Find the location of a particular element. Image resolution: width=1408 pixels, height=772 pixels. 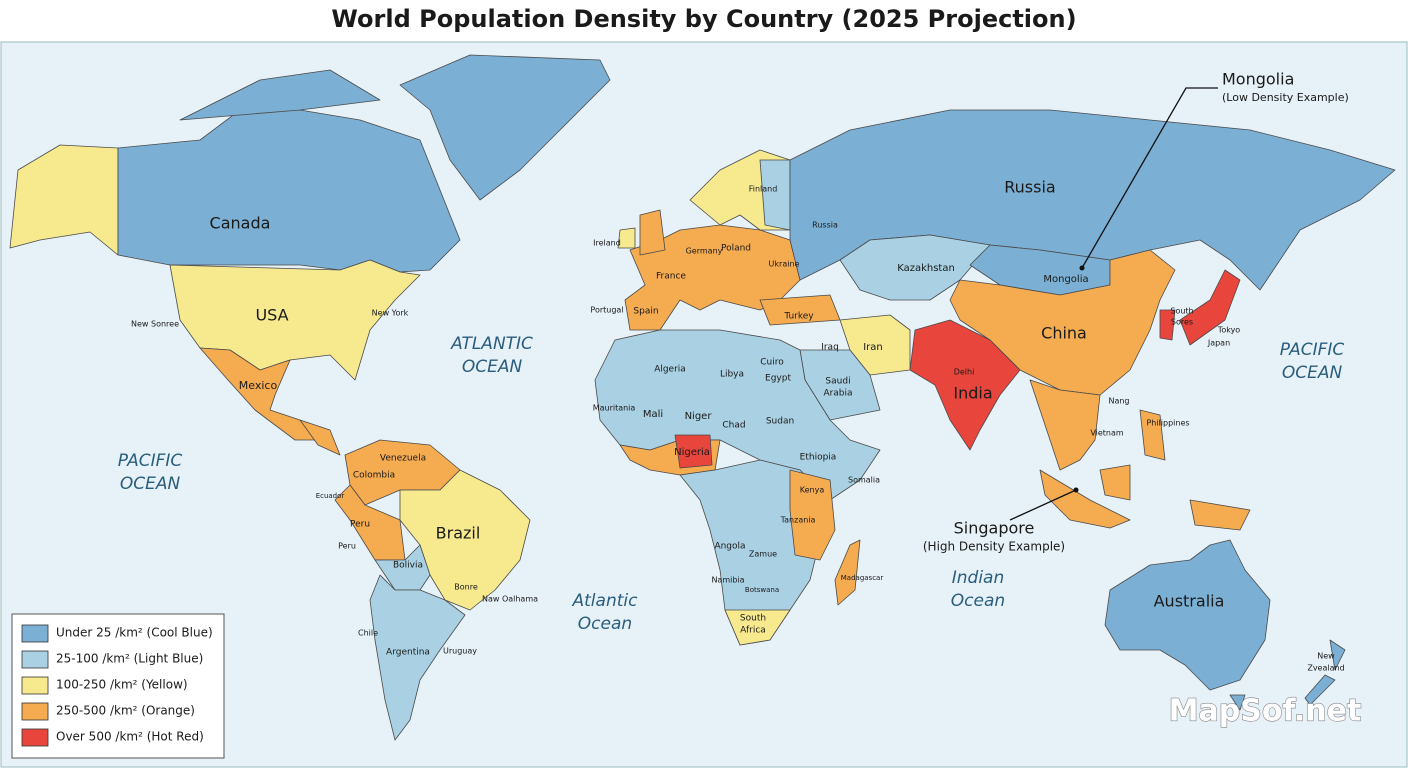

country-label: Nigeria is located at coordinates (692, 452).